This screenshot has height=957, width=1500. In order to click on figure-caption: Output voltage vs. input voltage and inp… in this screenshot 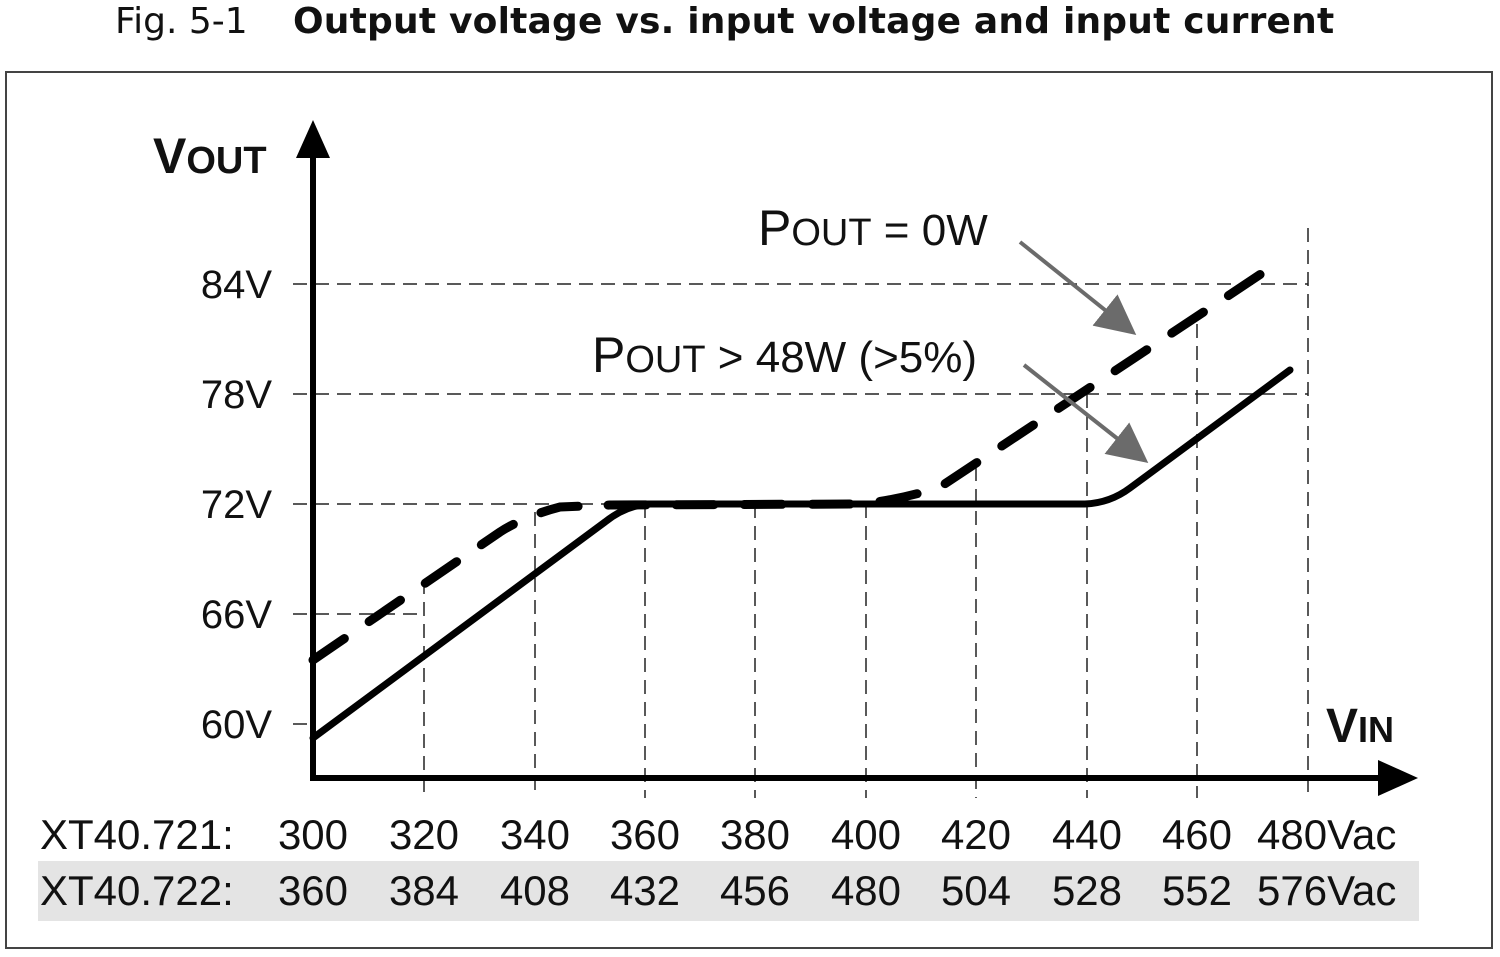, I will do `click(814, 21)`.